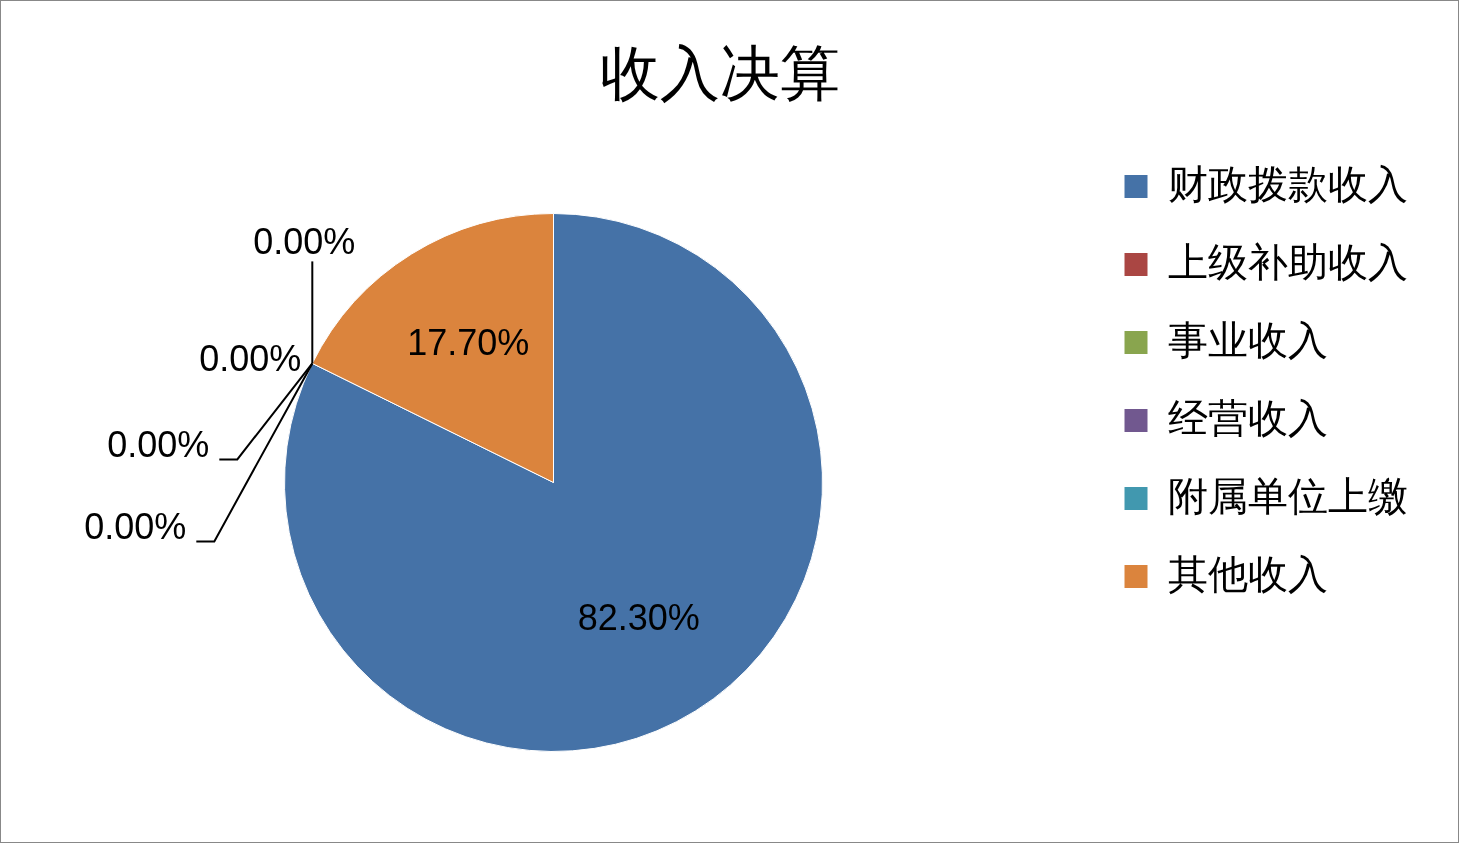 This screenshot has height=843, width=1459. I want to click on chart-title: 收入决算, so click(719, 73).